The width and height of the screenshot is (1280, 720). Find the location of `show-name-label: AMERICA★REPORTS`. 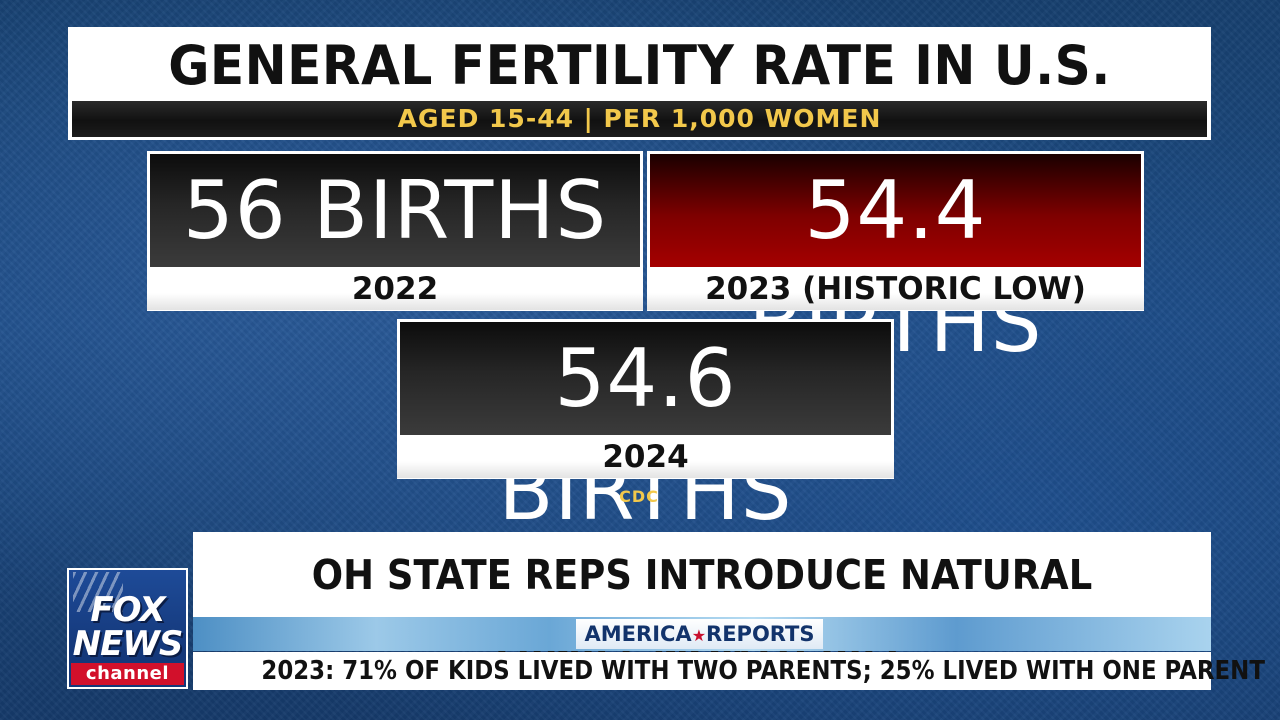

show-name-label: AMERICA★REPORTS is located at coordinates (699, 634).